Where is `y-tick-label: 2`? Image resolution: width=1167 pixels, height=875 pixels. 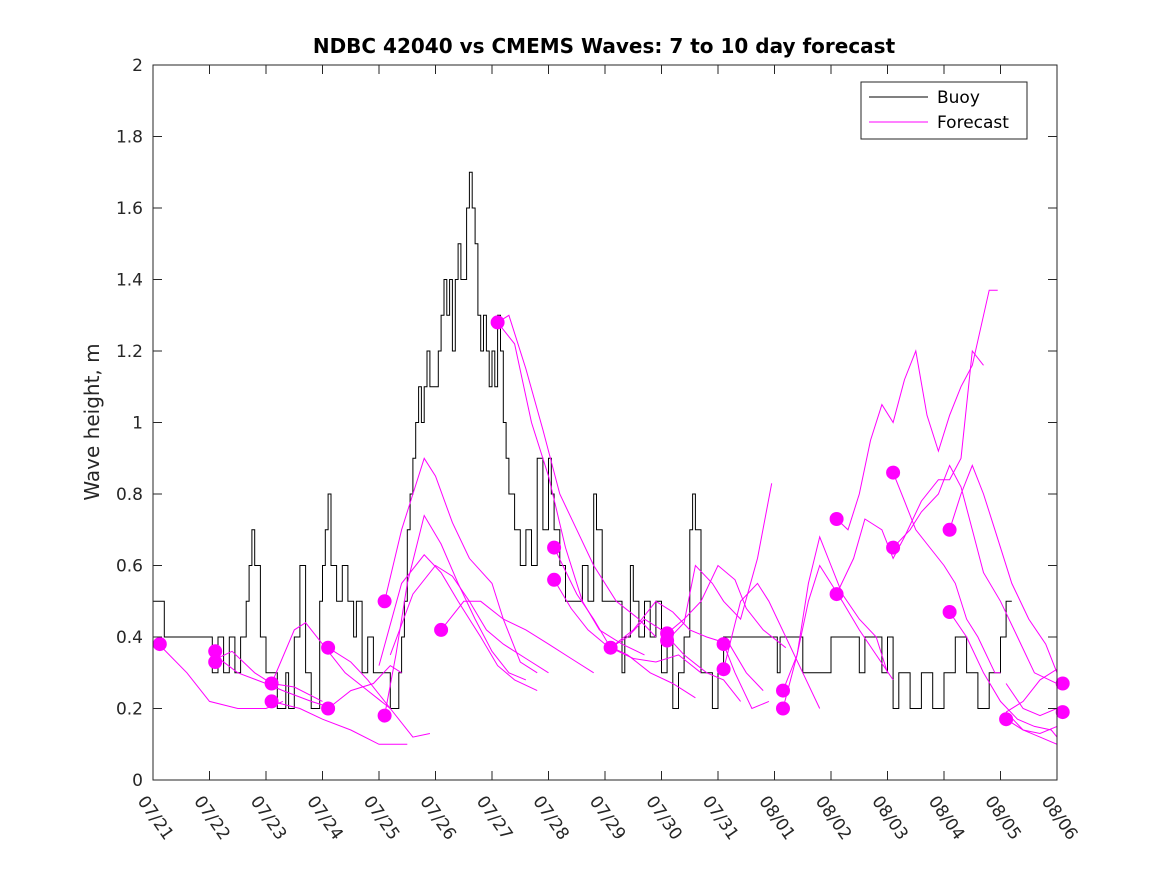
y-tick-label: 2 is located at coordinates (137, 66).